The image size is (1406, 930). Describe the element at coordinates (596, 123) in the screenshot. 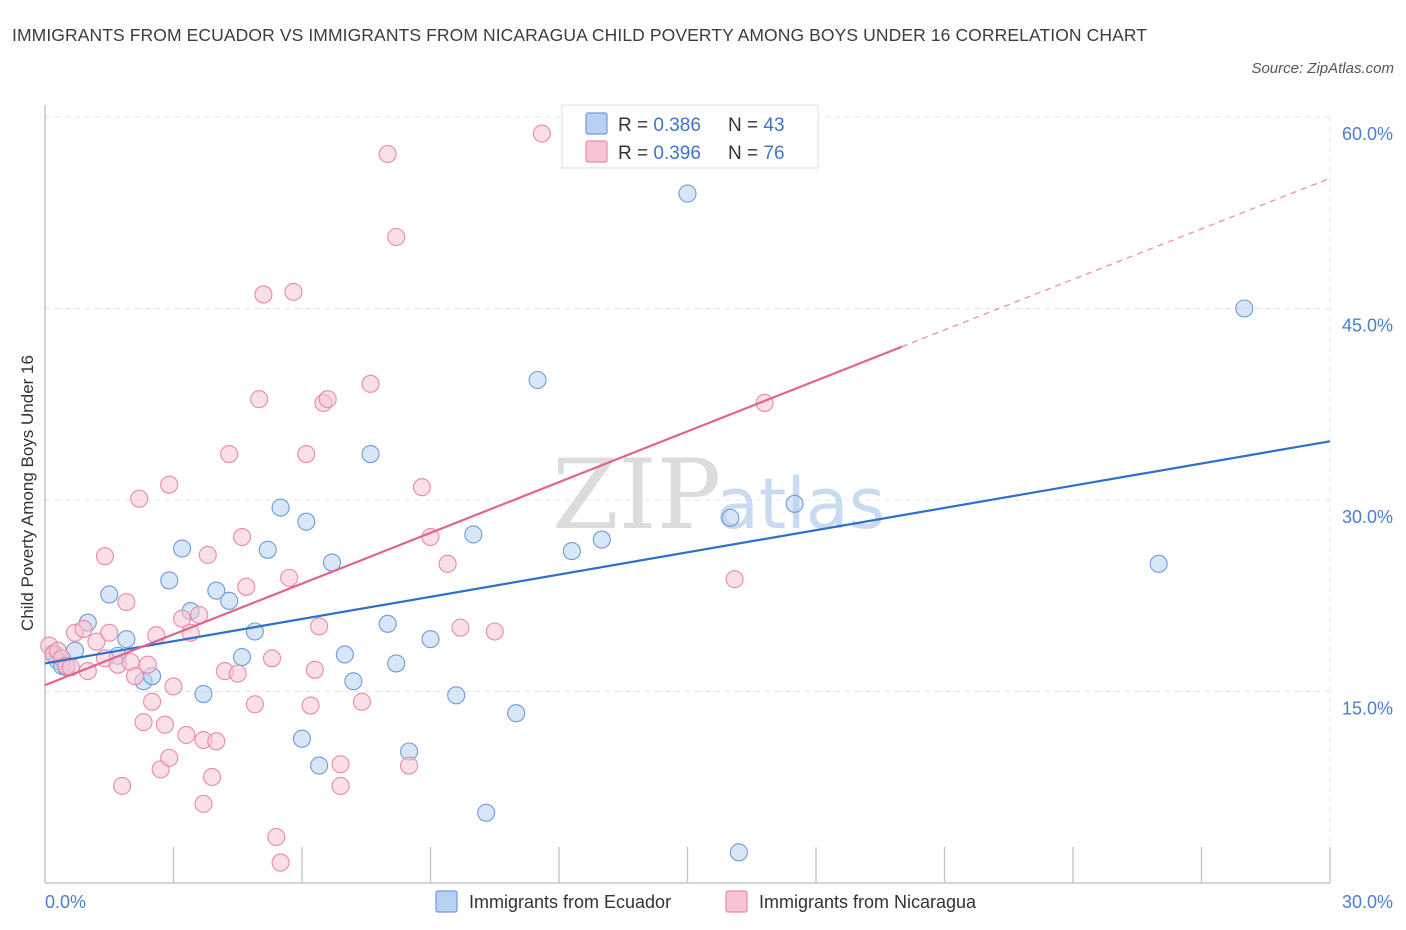

I see `legend-swatch-ecuador` at that location.